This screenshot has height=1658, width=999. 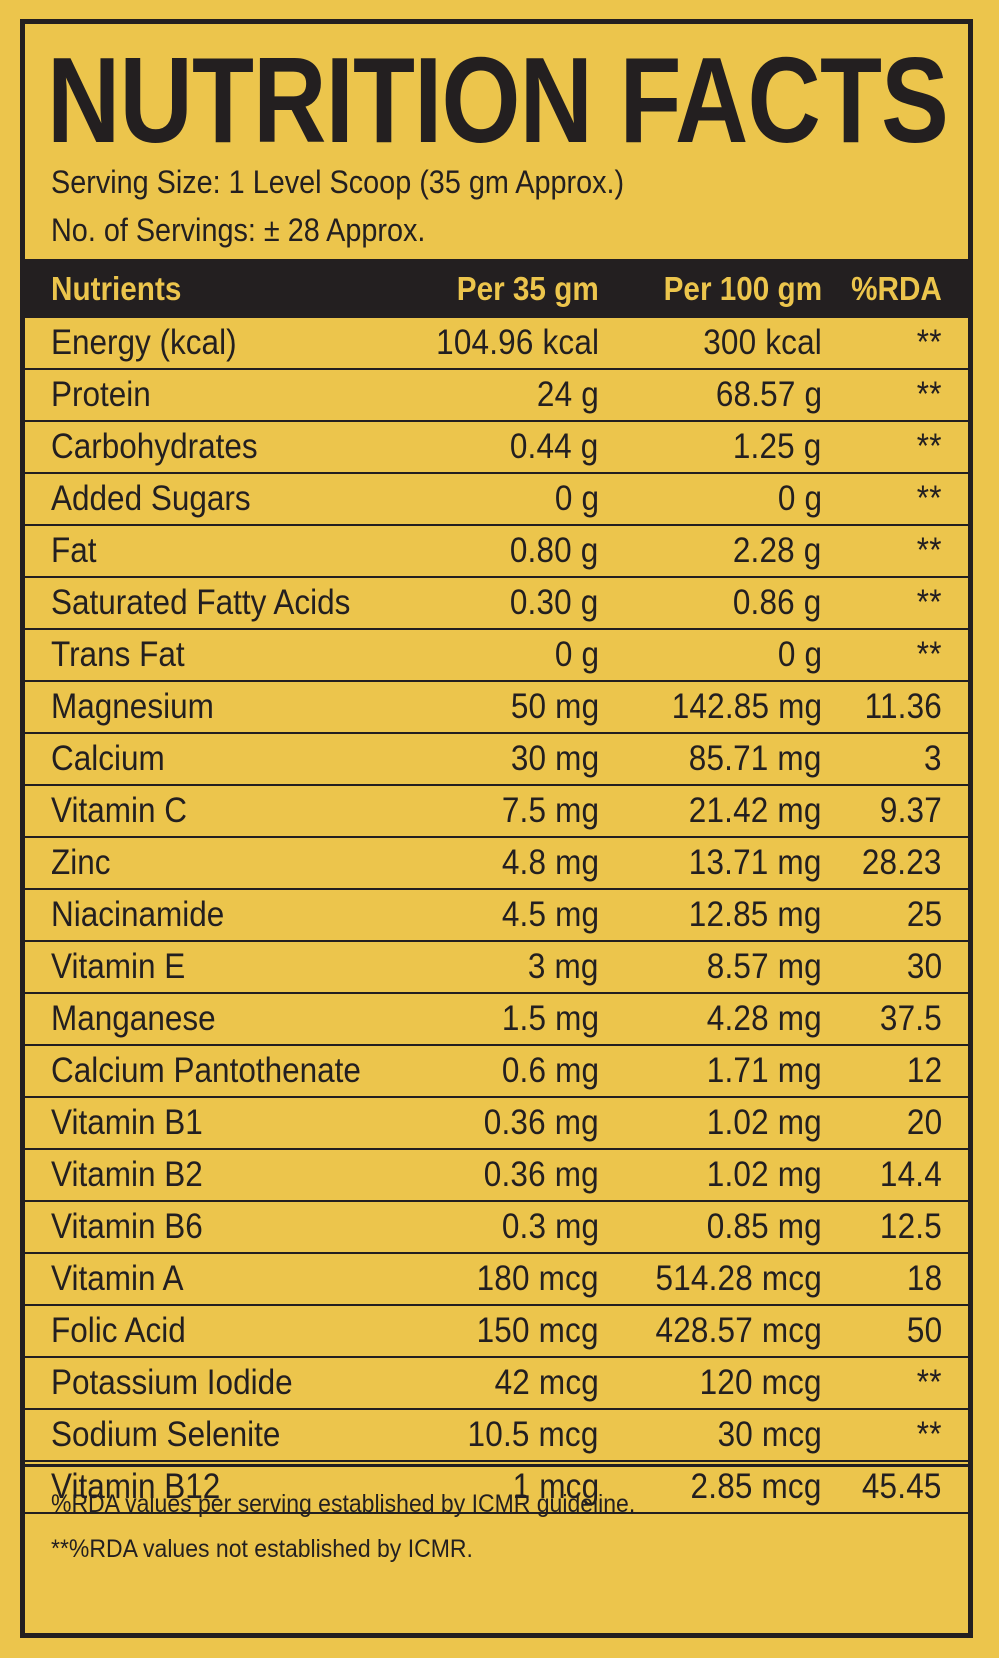 What do you see at coordinates (554, 758) in the screenshot?
I see `per-35gm-value: 30 mg` at bounding box center [554, 758].